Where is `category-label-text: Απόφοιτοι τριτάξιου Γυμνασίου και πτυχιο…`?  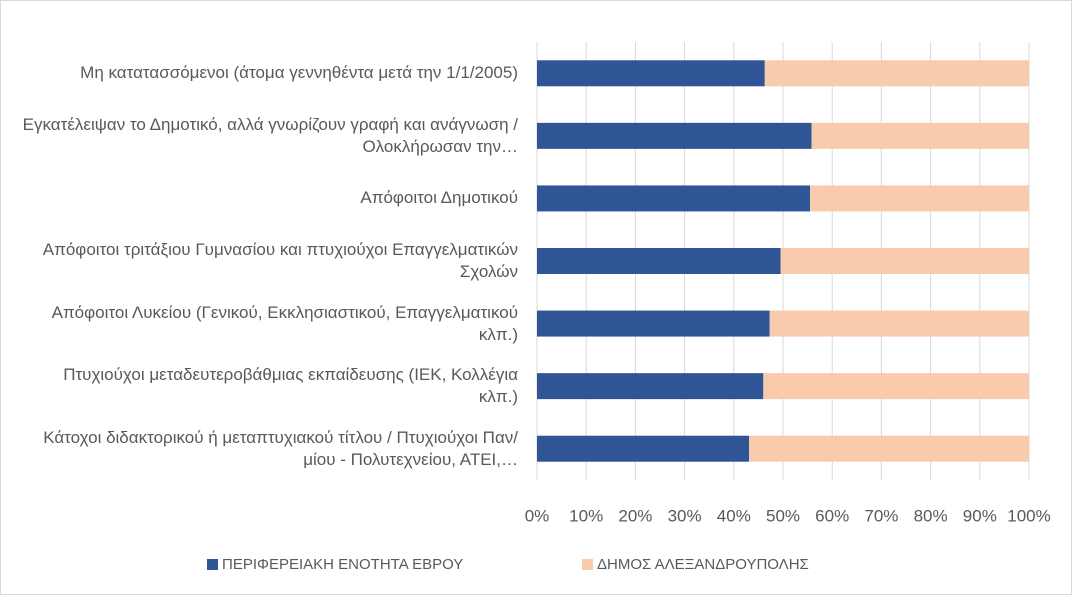
category-label-text: Απόφοιτοι τριτάξιου Γυμνασίου και πτυχιο… is located at coordinates (280, 260).